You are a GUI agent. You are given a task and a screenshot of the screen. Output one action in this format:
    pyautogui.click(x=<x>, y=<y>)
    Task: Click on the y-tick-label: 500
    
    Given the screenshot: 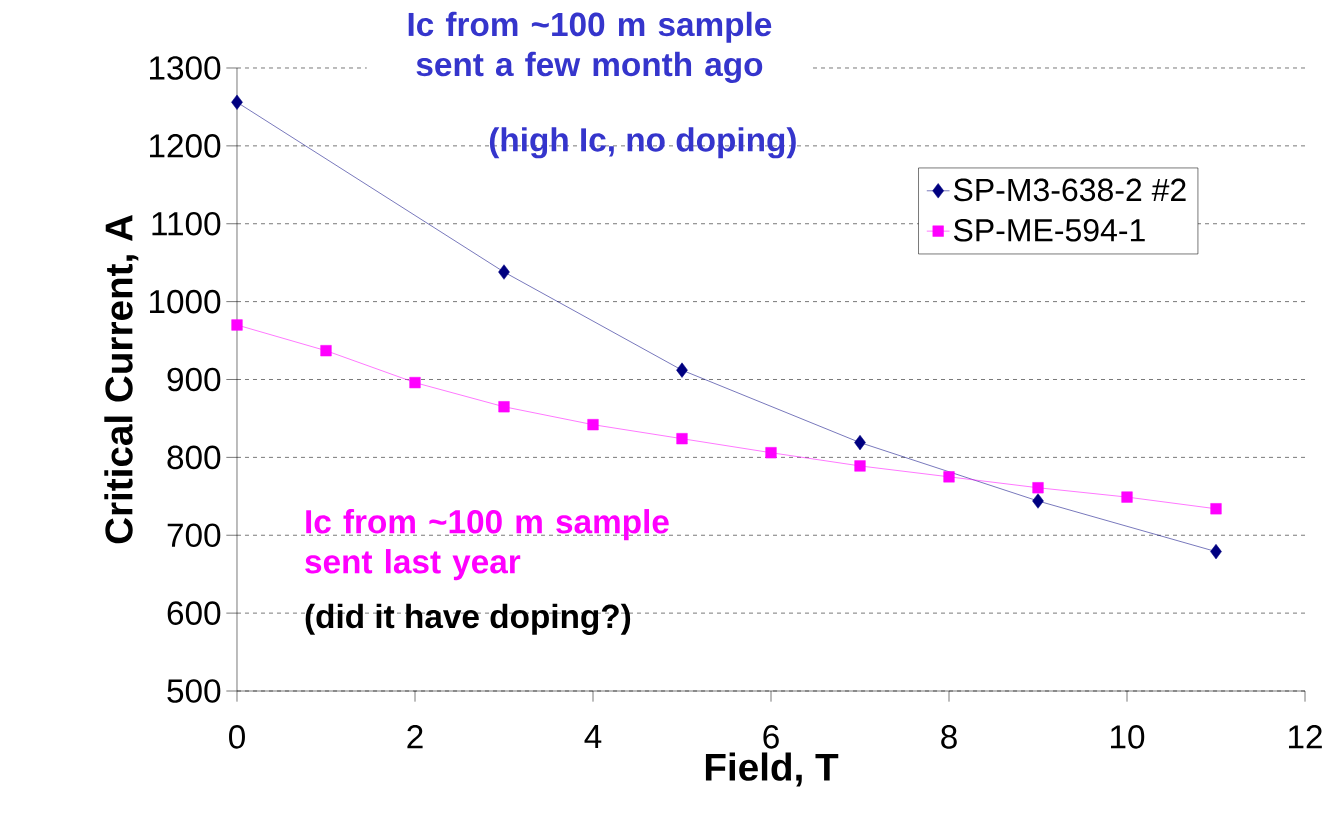 What is the action you would take?
    pyautogui.click(x=194, y=691)
    